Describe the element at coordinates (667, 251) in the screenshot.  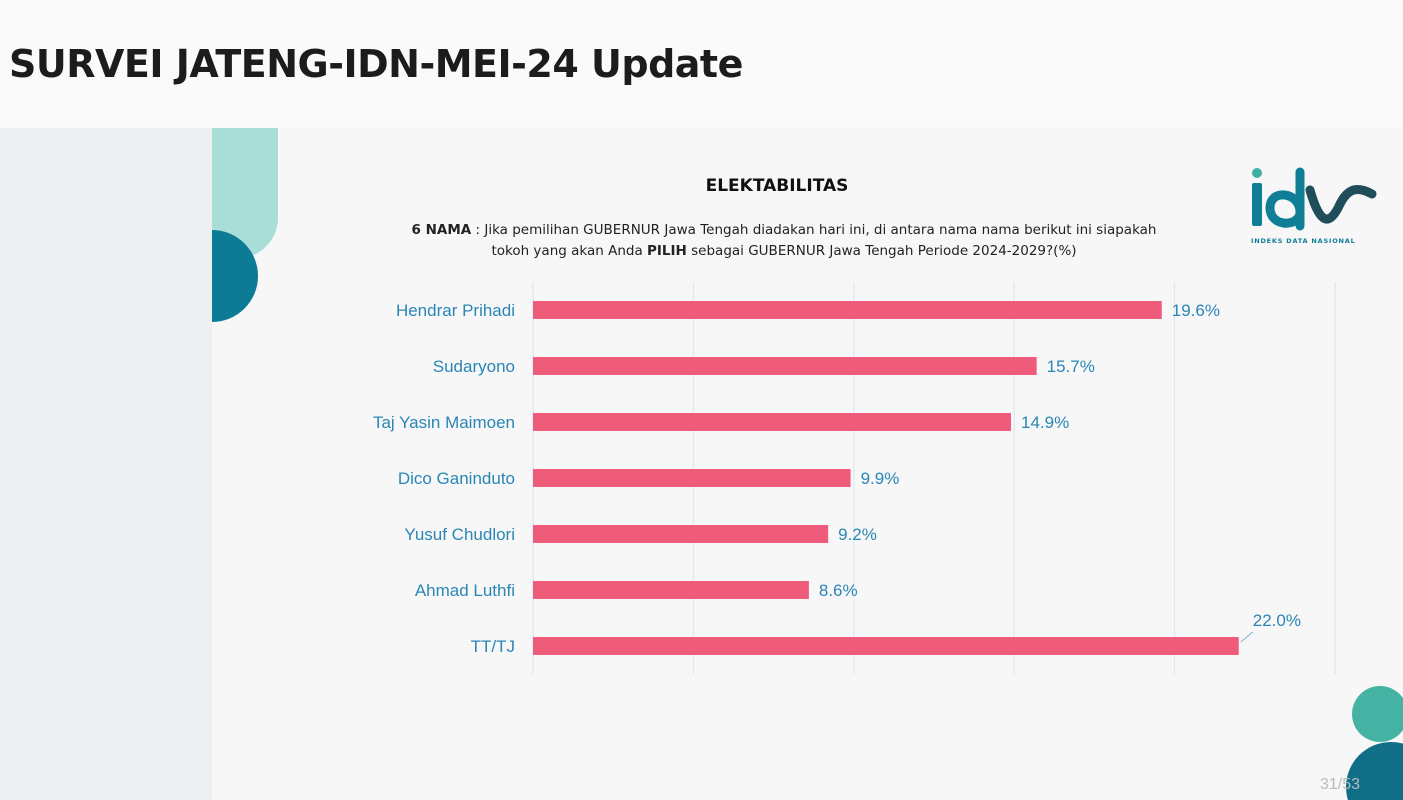
I see `question-line2-bold: PILIH` at that location.